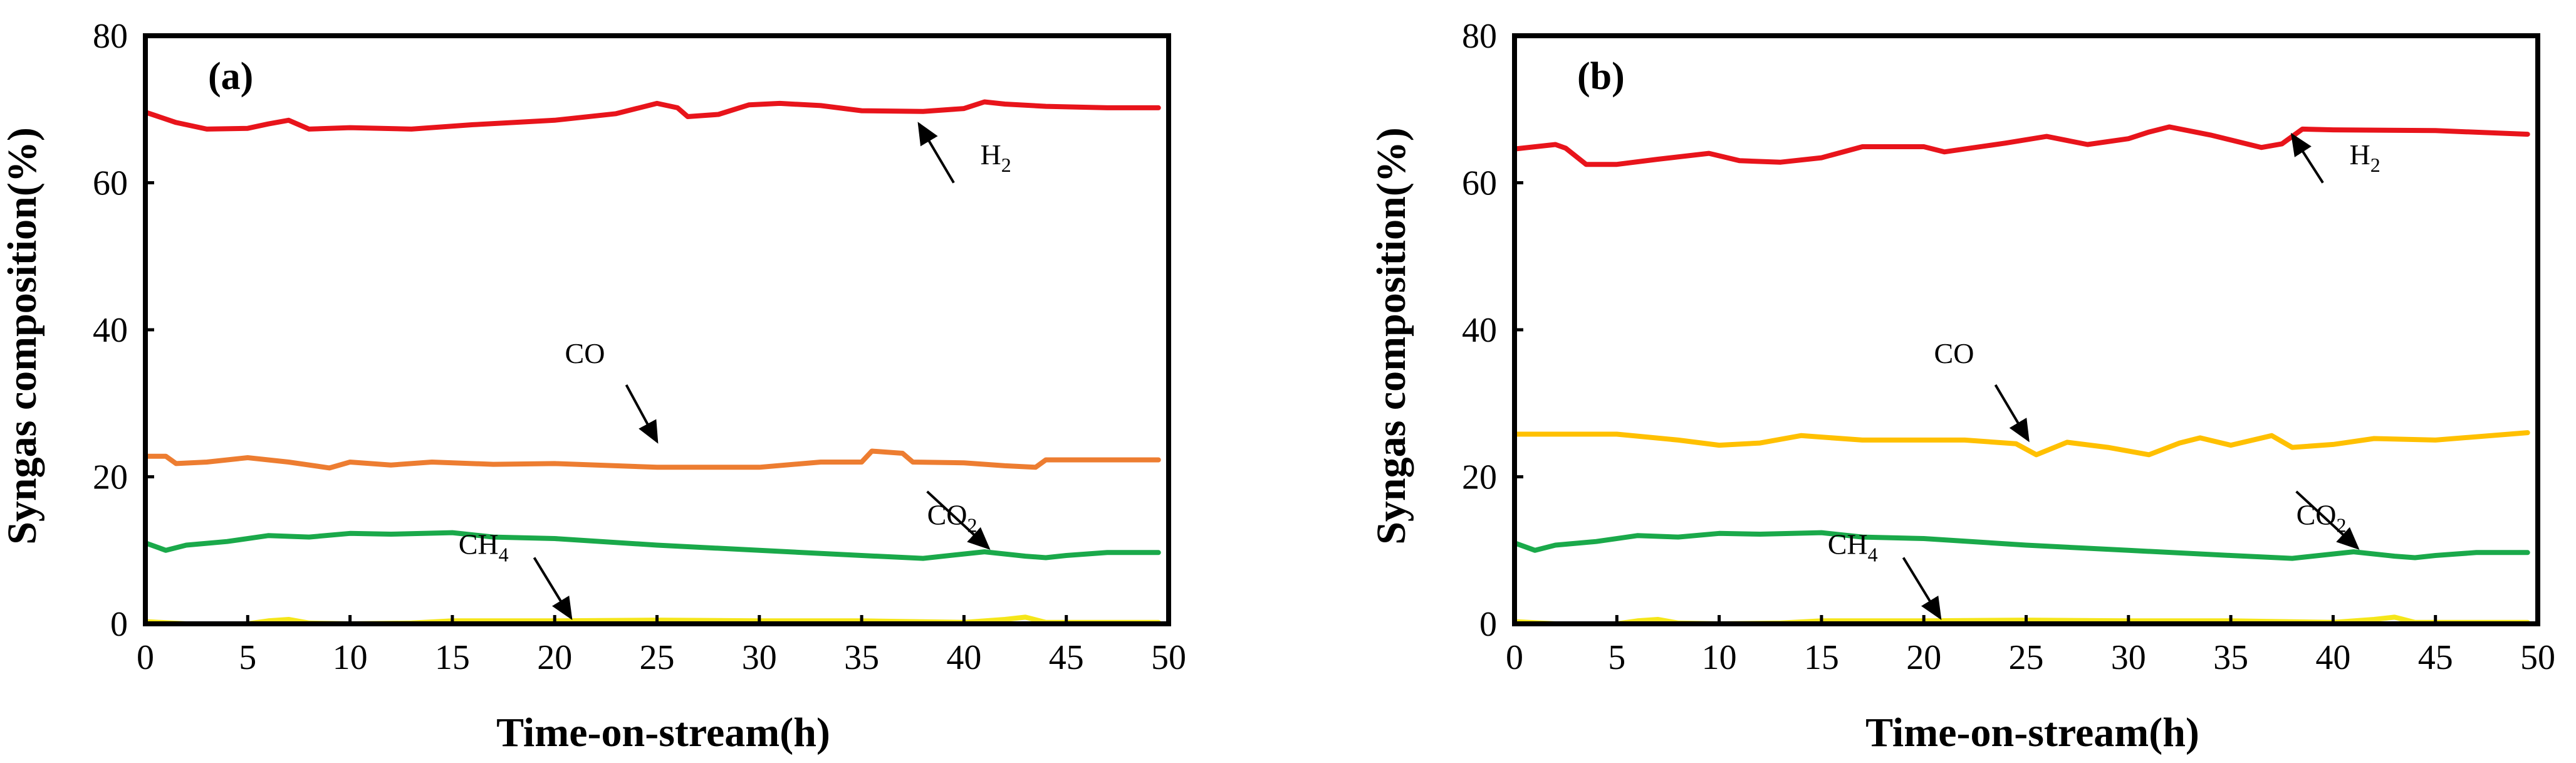 This screenshot has height=763, width=2576. Describe the element at coordinates (231, 76) in the screenshot. I see `panel-label: (a)` at that location.